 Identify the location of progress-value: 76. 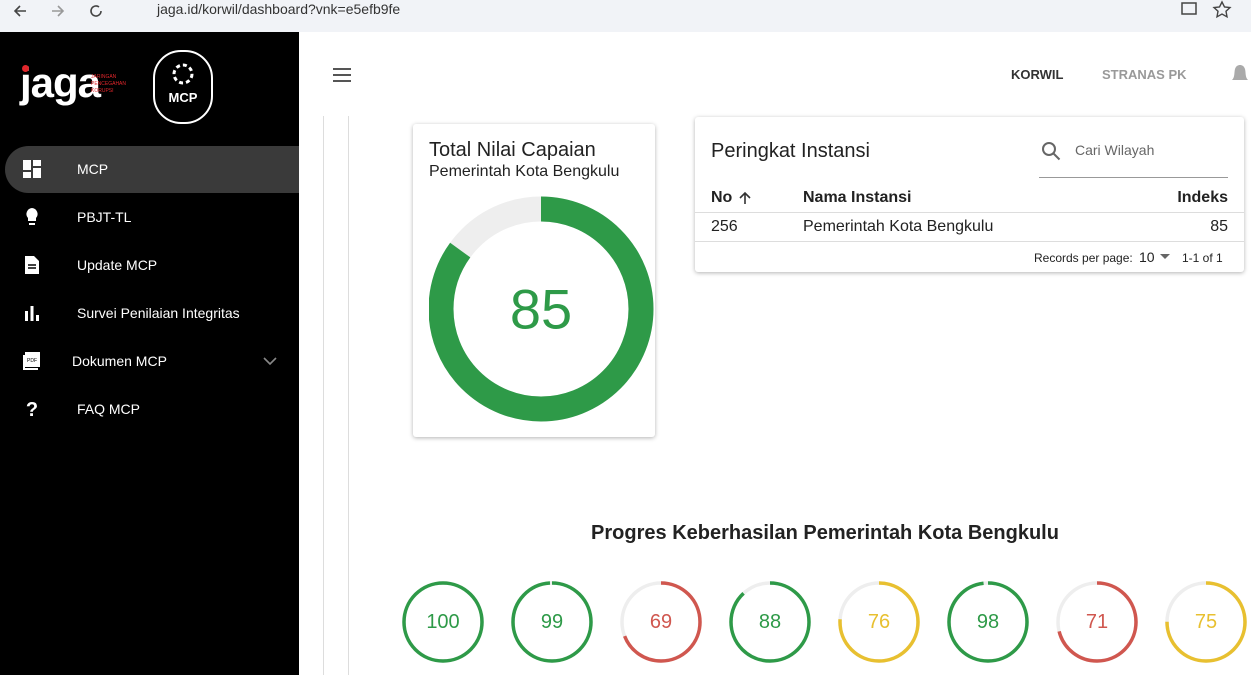
(879, 622).